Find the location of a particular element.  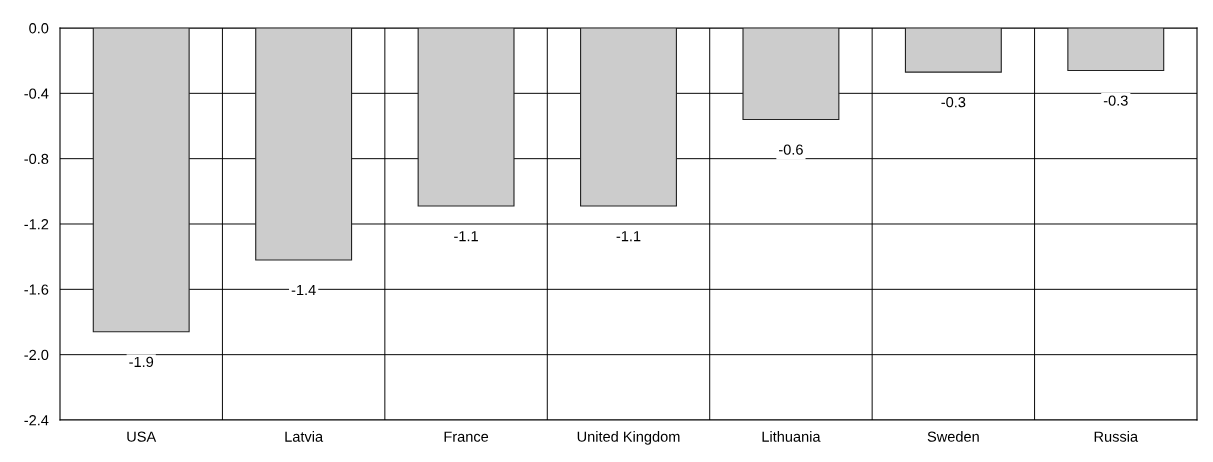

x-tick-label: United Kingdom is located at coordinates (628, 438).